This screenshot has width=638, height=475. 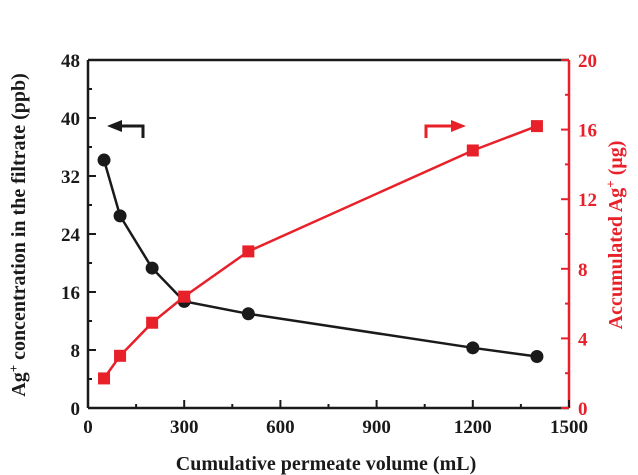 What do you see at coordinates (587, 200) in the screenshot?
I see `right-y-tick-label: 12` at bounding box center [587, 200].